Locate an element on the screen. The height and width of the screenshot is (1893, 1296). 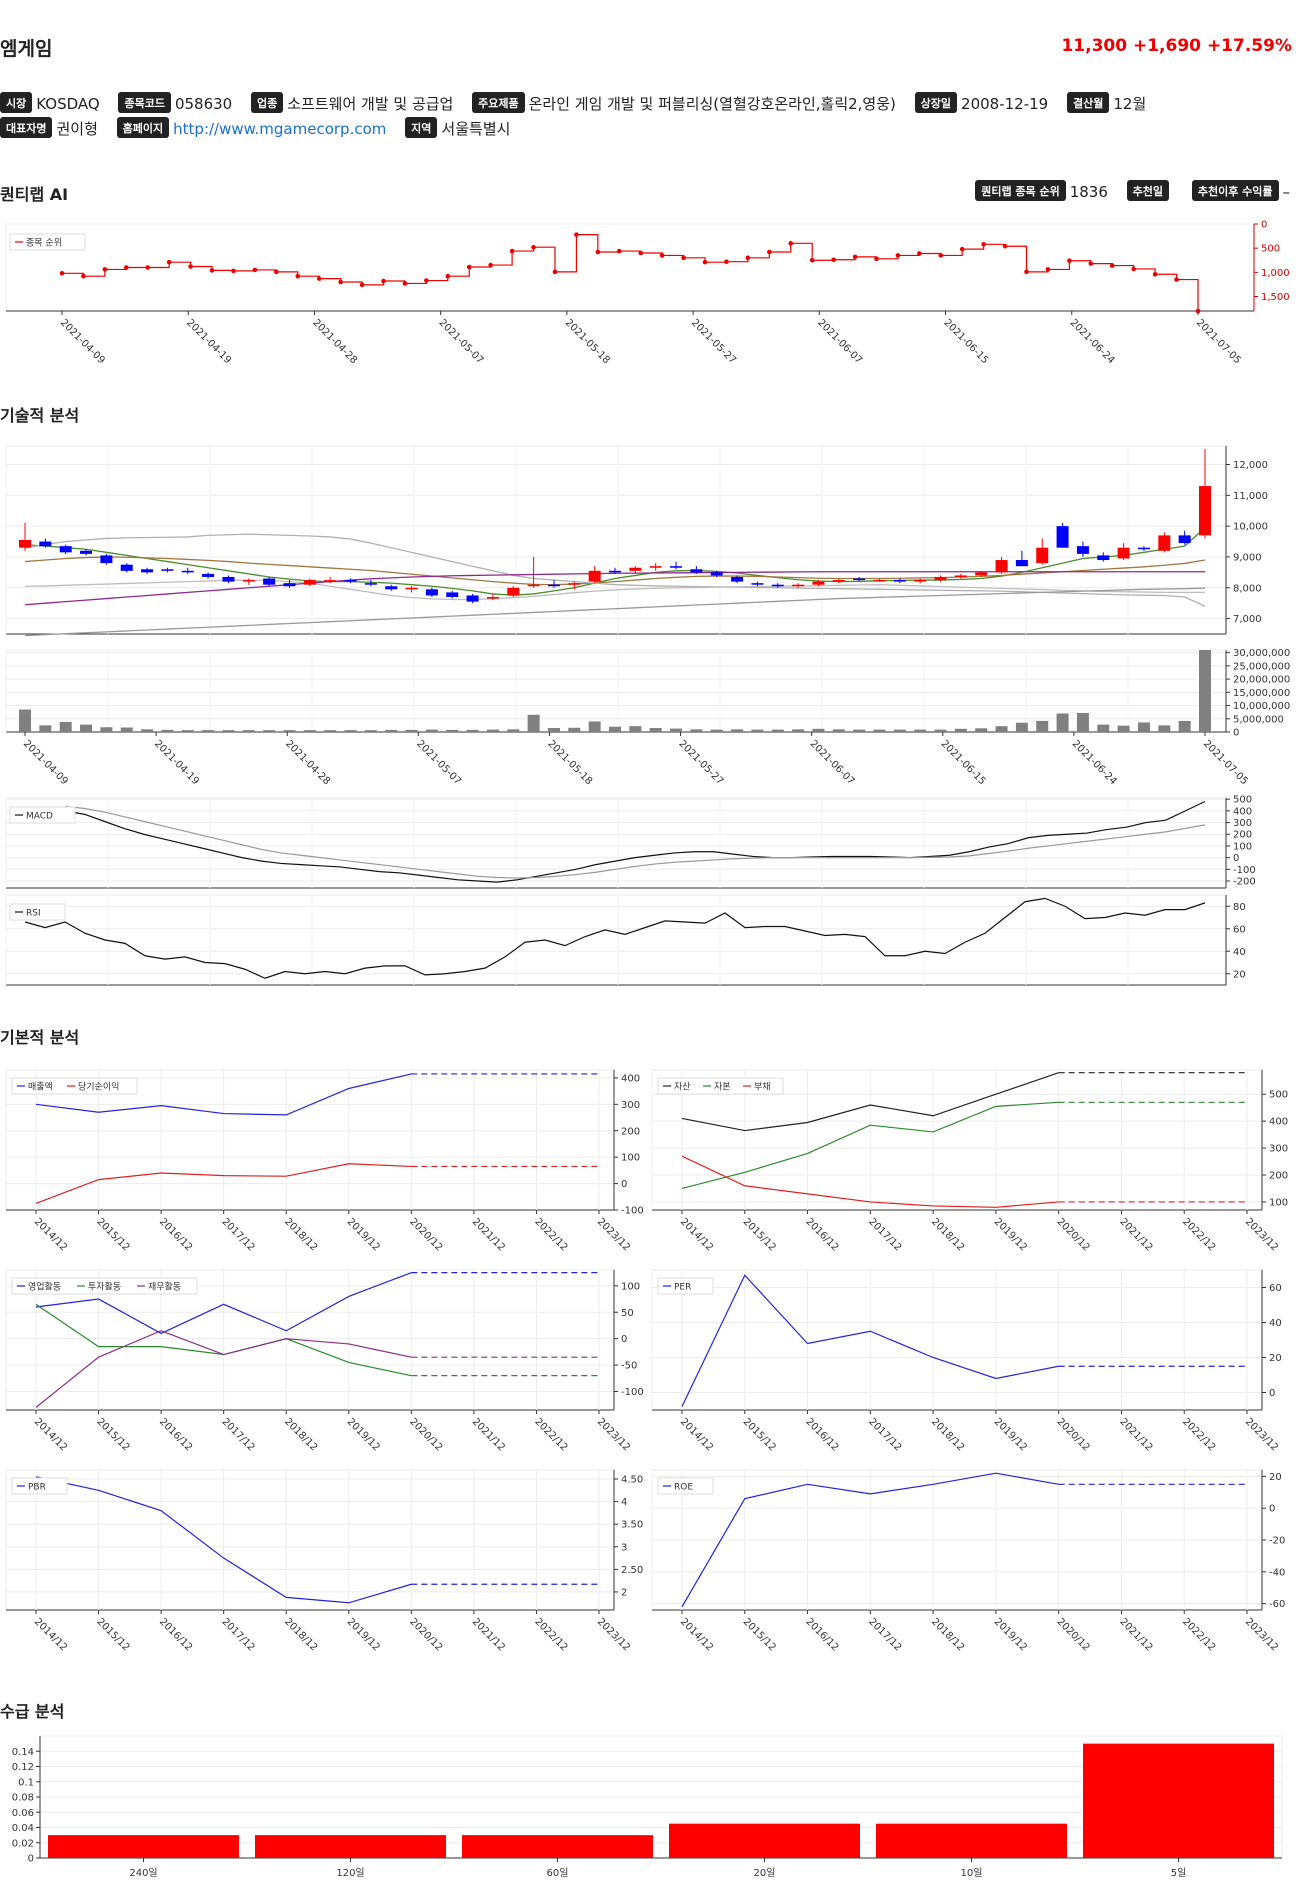
per-xtick-label: 2014/12 is located at coordinates (696, 1434).